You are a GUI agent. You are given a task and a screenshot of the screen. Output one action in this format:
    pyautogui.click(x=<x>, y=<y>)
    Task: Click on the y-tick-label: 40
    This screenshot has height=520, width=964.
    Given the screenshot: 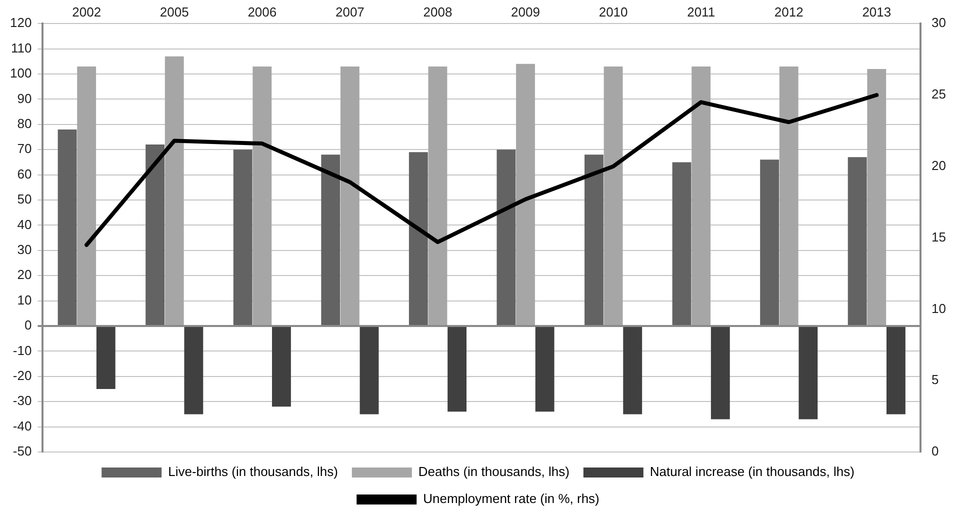 What is the action you would take?
    pyautogui.click(x=24, y=224)
    